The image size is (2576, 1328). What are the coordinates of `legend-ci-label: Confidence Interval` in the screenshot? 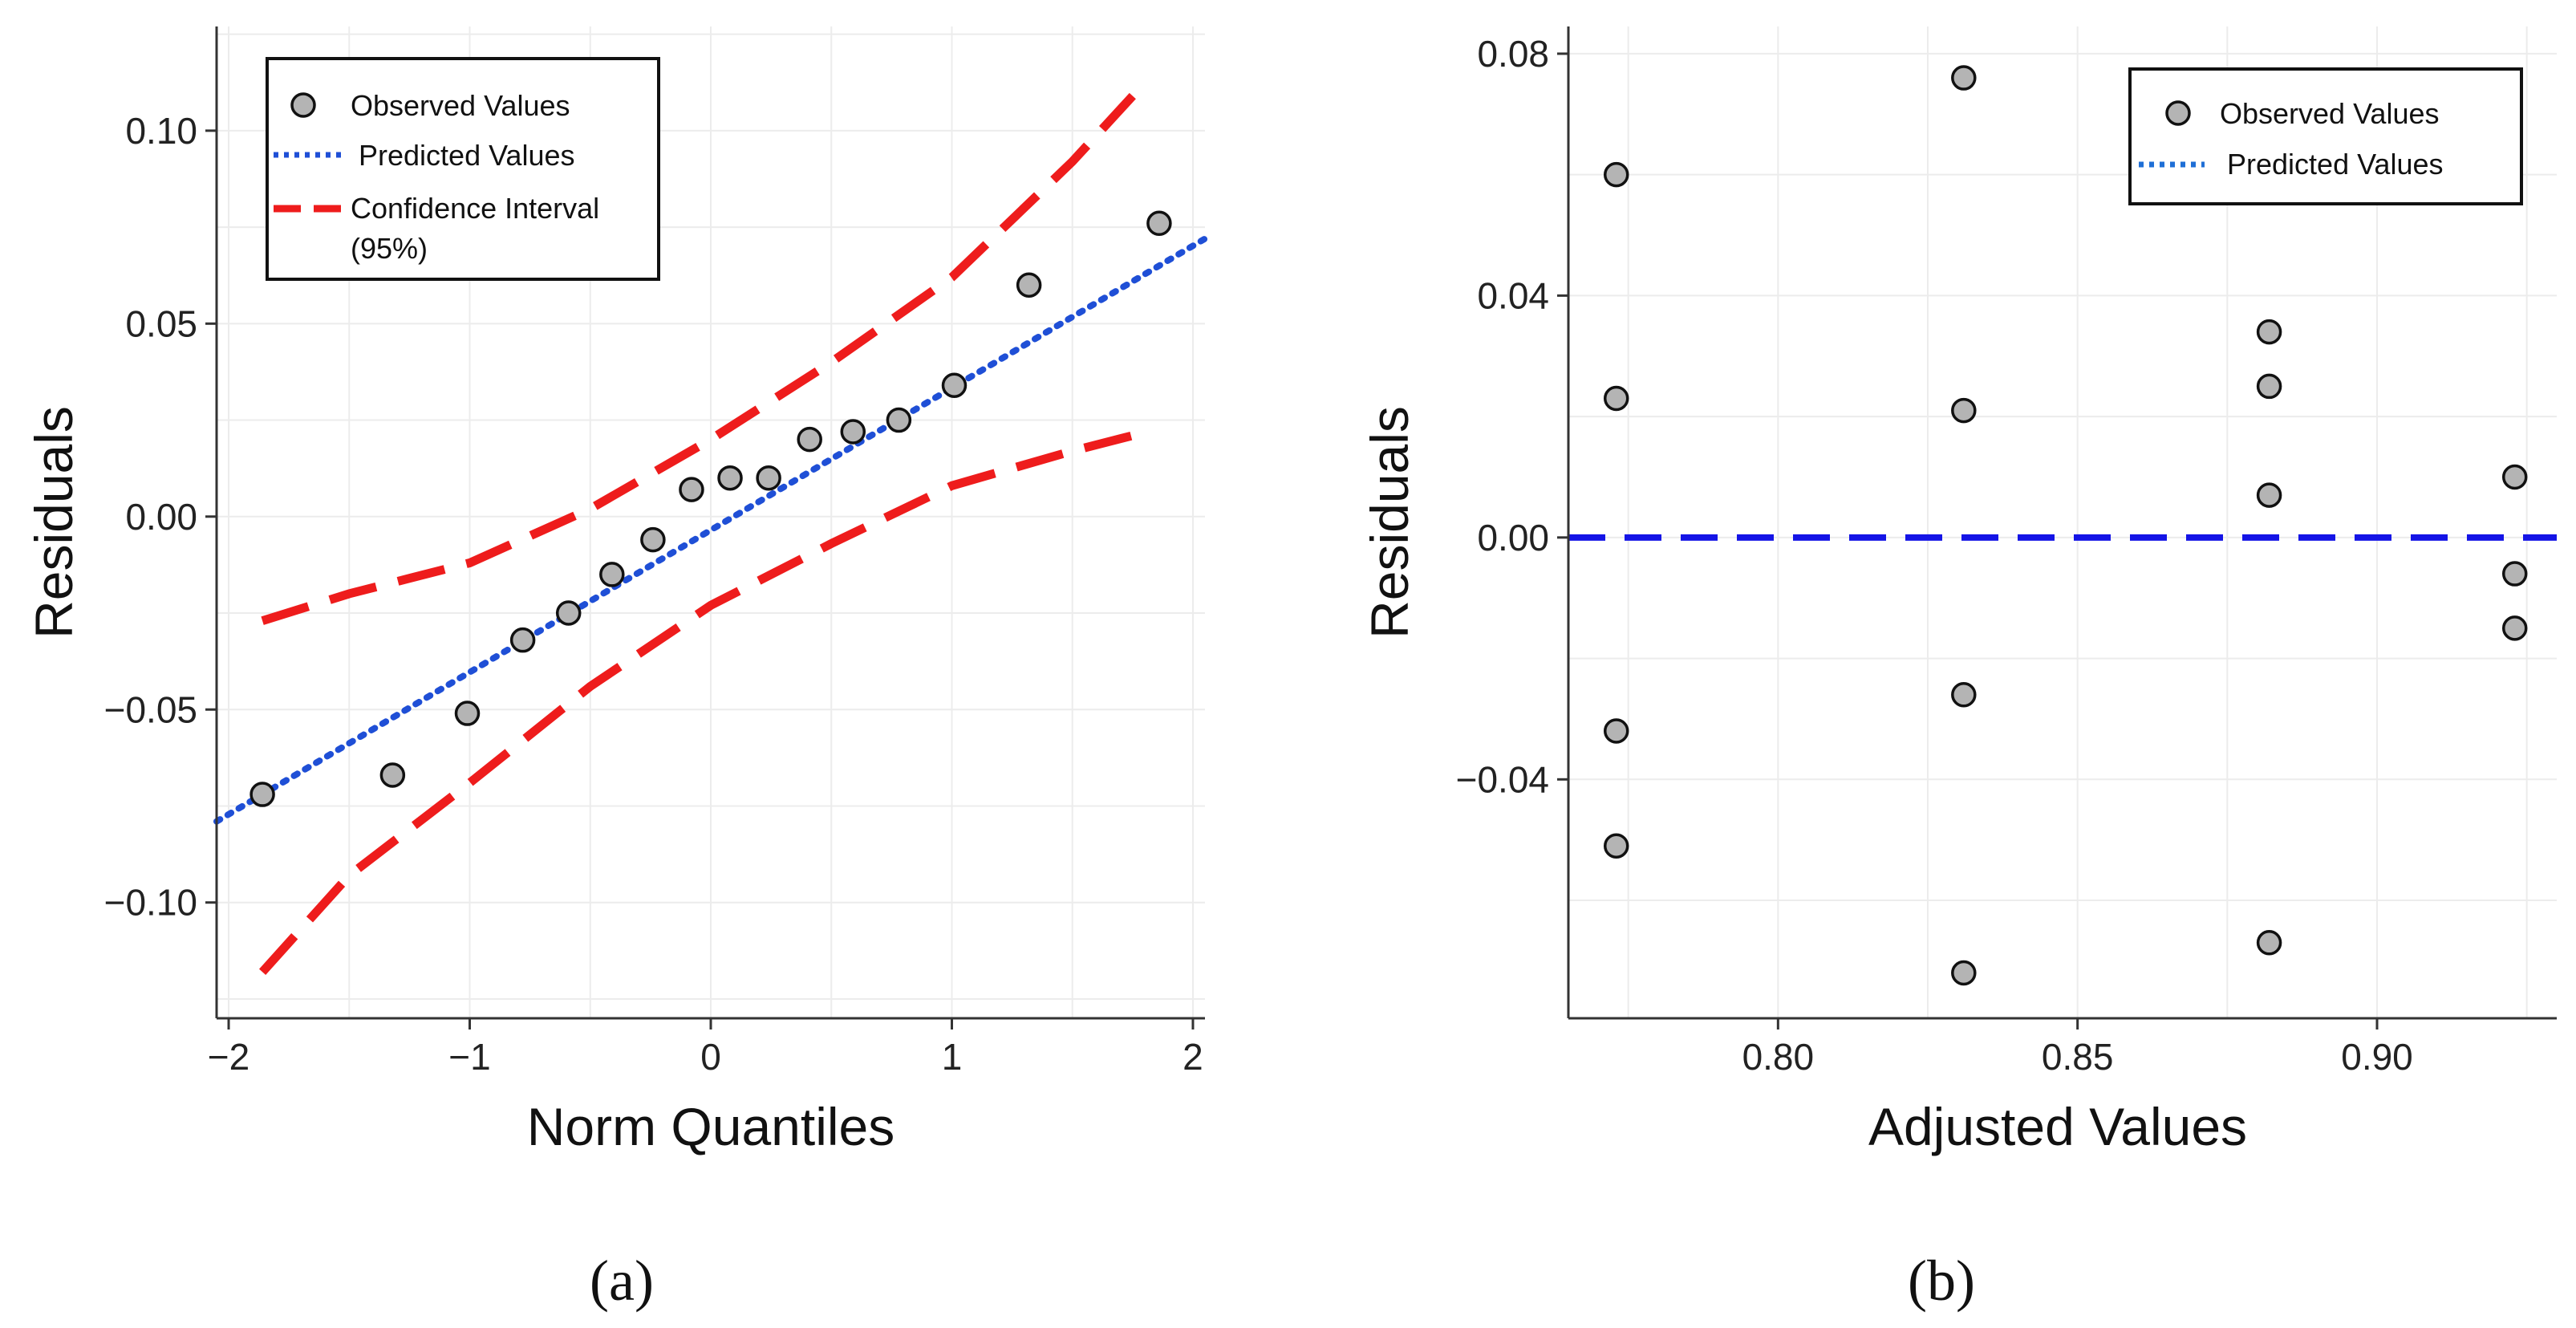 It's located at (475, 208).